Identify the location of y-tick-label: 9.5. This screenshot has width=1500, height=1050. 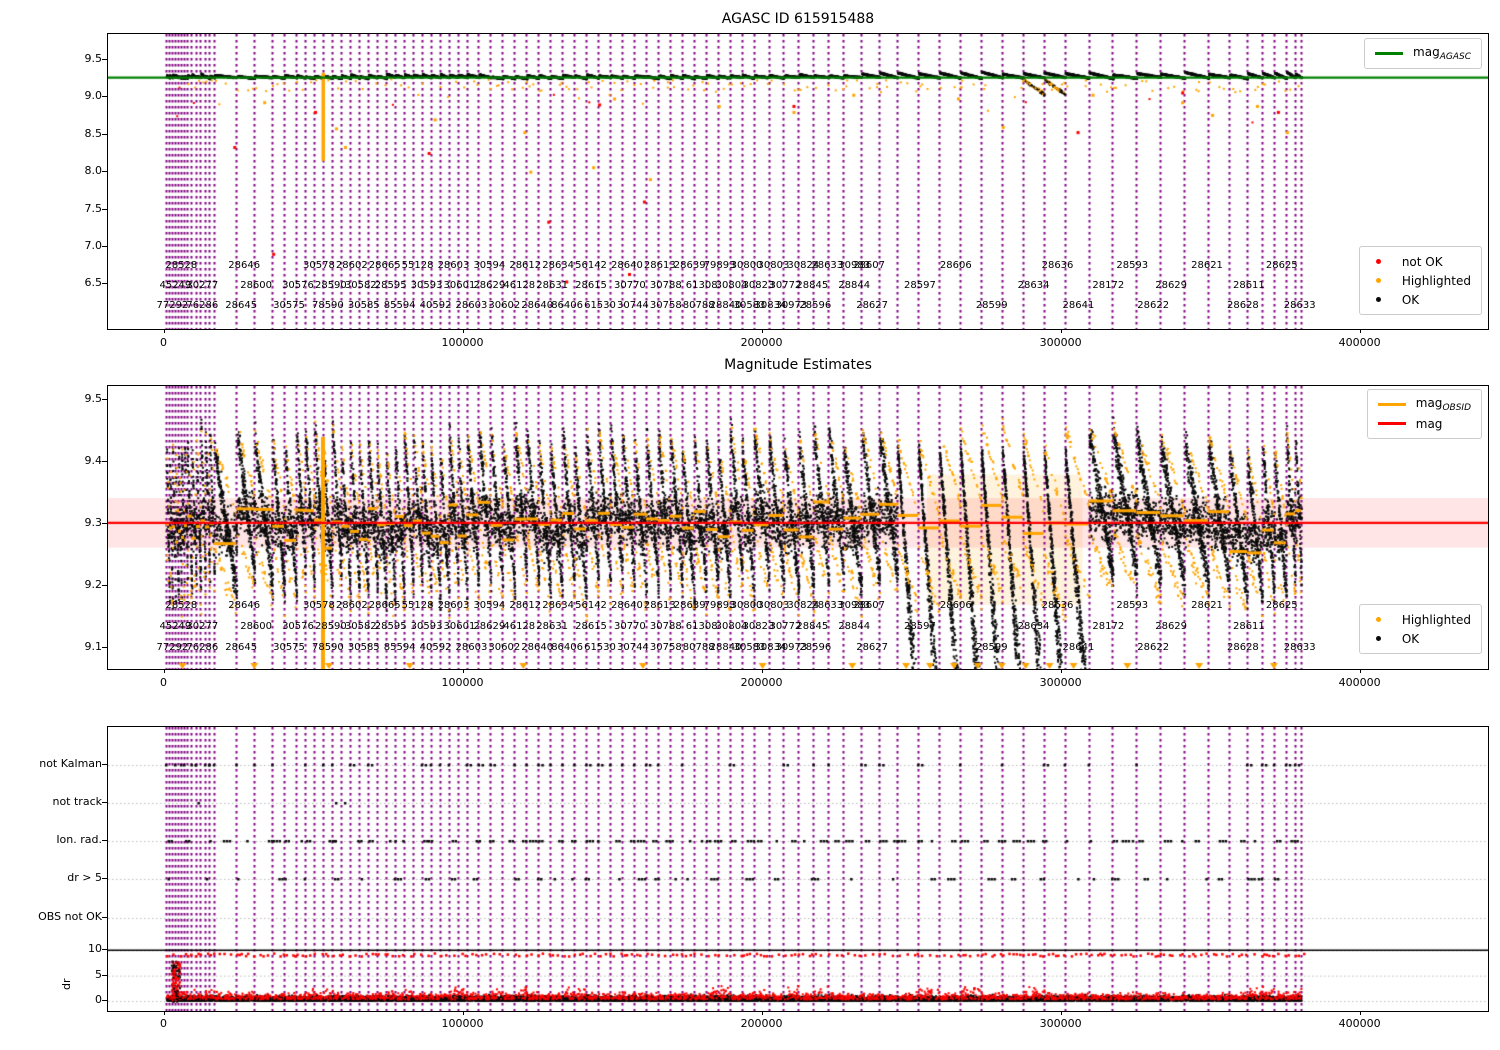
(93, 398).